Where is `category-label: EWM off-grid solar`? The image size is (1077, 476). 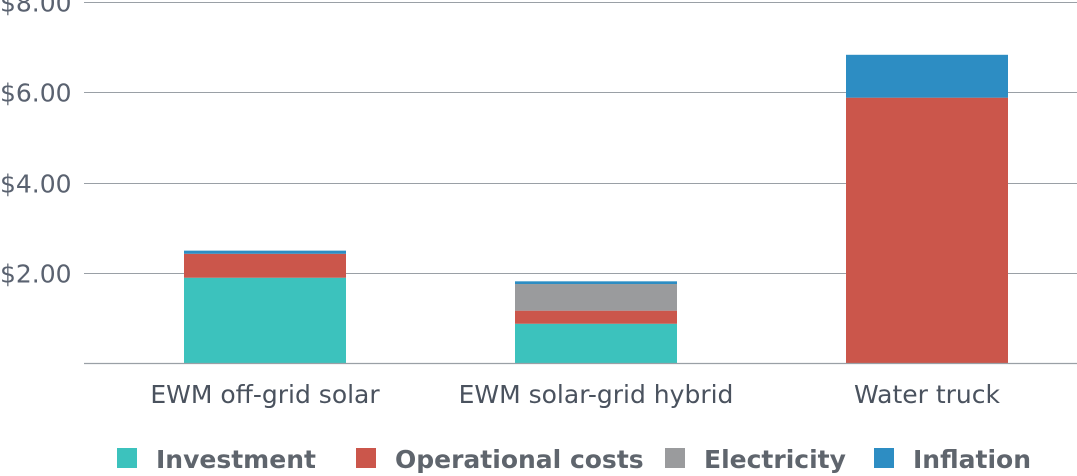
category-label: EWM off-grid solar is located at coordinates (265, 394).